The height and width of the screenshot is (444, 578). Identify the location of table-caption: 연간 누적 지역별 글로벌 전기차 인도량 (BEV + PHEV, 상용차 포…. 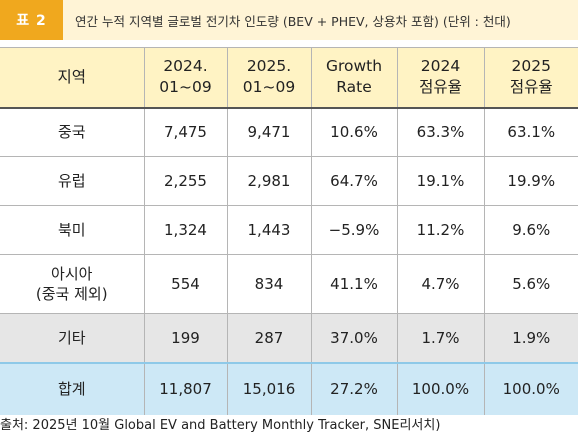
(293, 21).